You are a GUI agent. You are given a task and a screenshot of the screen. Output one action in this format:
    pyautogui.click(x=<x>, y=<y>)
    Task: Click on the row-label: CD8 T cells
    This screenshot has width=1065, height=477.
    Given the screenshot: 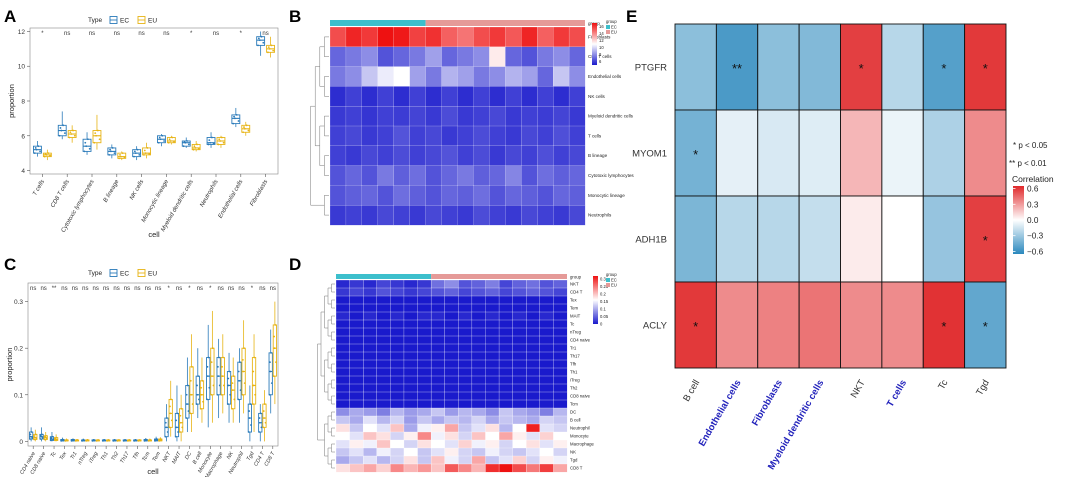 What is the action you would take?
    pyautogui.click(x=600, y=56)
    